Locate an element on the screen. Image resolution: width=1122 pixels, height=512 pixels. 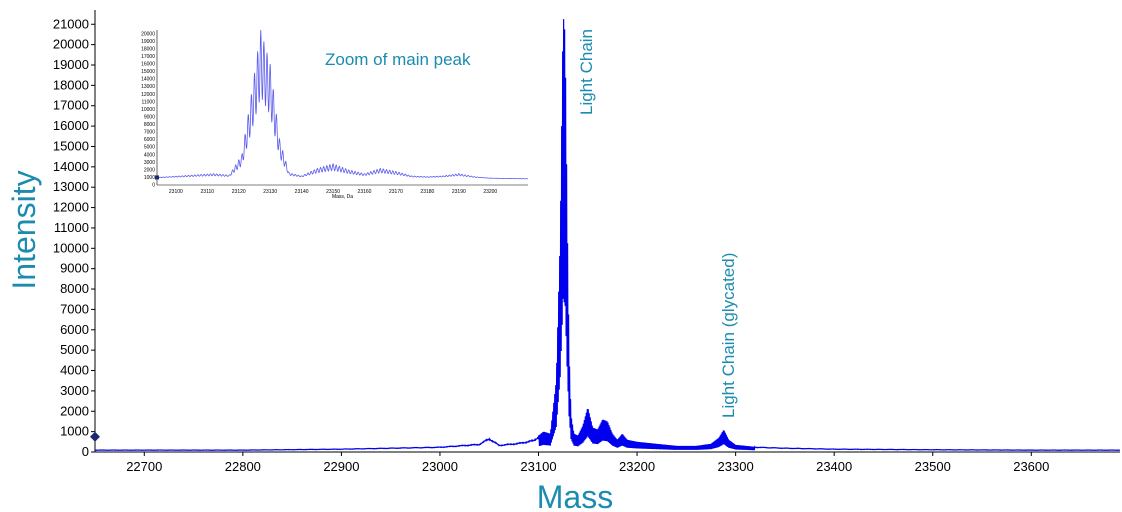
inset-y-tick-label: 13000 is located at coordinates (148, 87).